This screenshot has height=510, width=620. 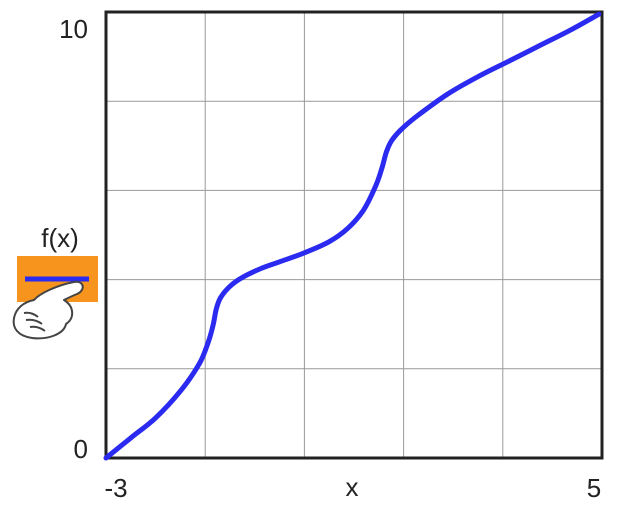 What do you see at coordinates (48, 310) in the screenshot?
I see `pointing-hand-icon` at bounding box center [48, 310].